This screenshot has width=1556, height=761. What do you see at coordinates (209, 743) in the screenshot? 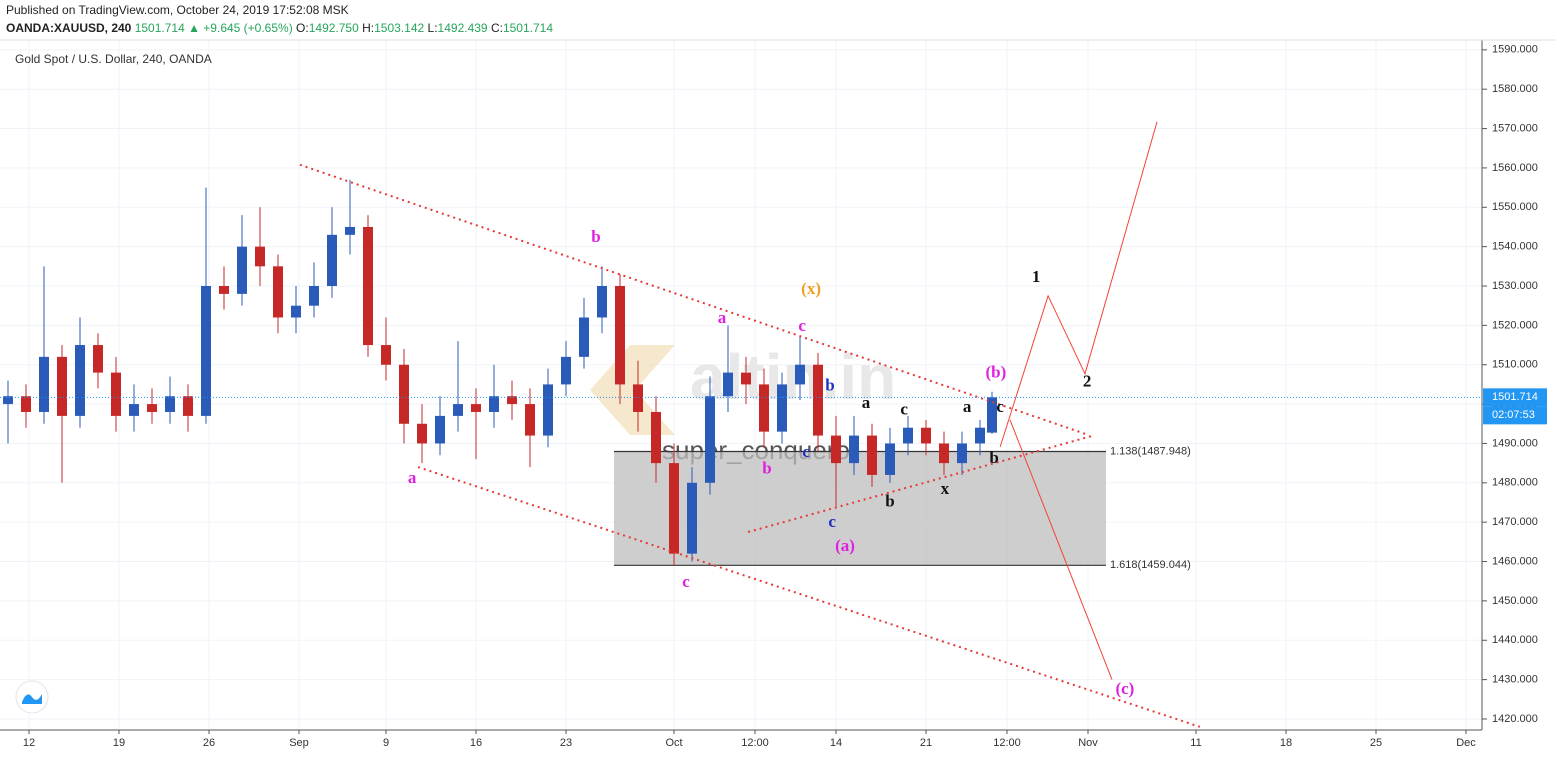
I see `x-tick-label: 26` at bounding box center [209, 743].